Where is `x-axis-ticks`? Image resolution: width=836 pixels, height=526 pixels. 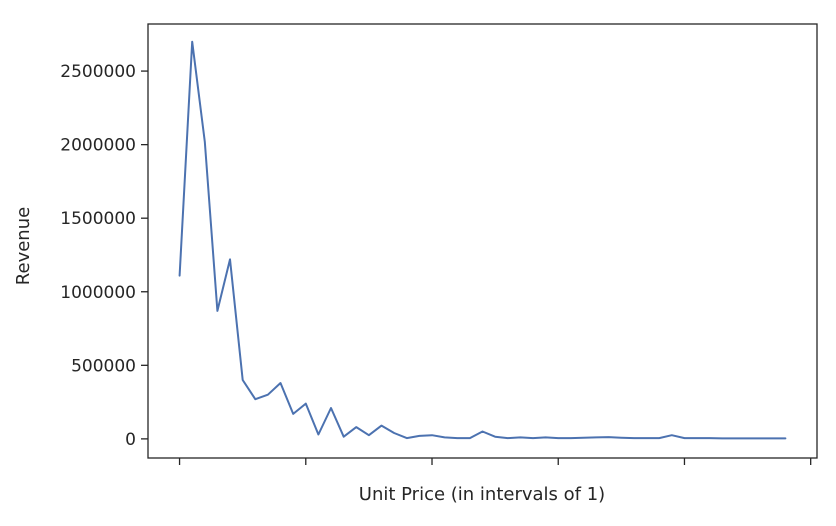 x-axis-ticks is located at coordinates (495, 461).